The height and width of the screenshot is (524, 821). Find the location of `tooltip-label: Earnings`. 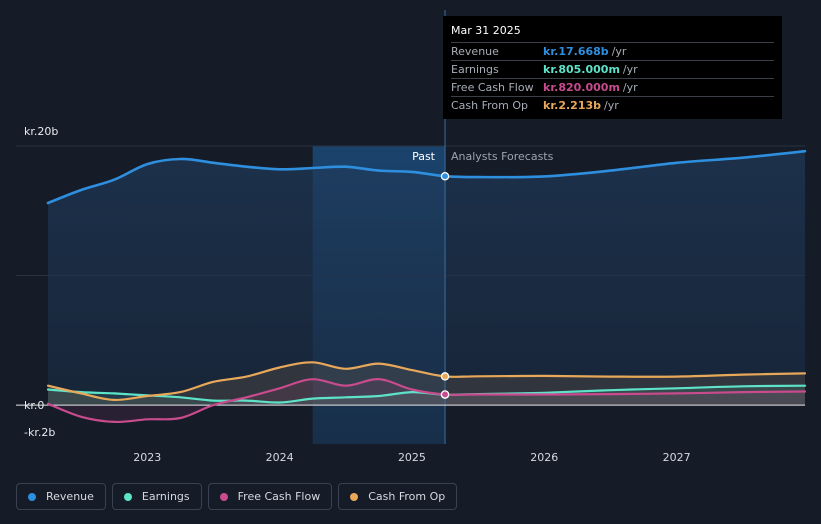

tooltip-label: Earnings is located at coordinates (475, 69).